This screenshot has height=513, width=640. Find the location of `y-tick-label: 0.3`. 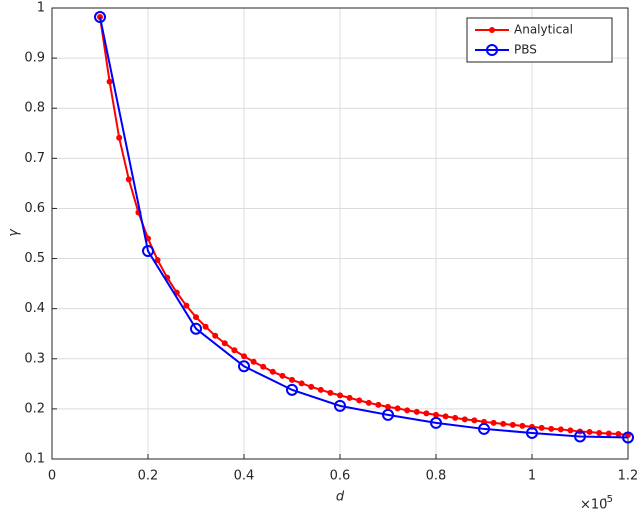

y-tick-label: 0.3 is located at coordinates (34, 358).